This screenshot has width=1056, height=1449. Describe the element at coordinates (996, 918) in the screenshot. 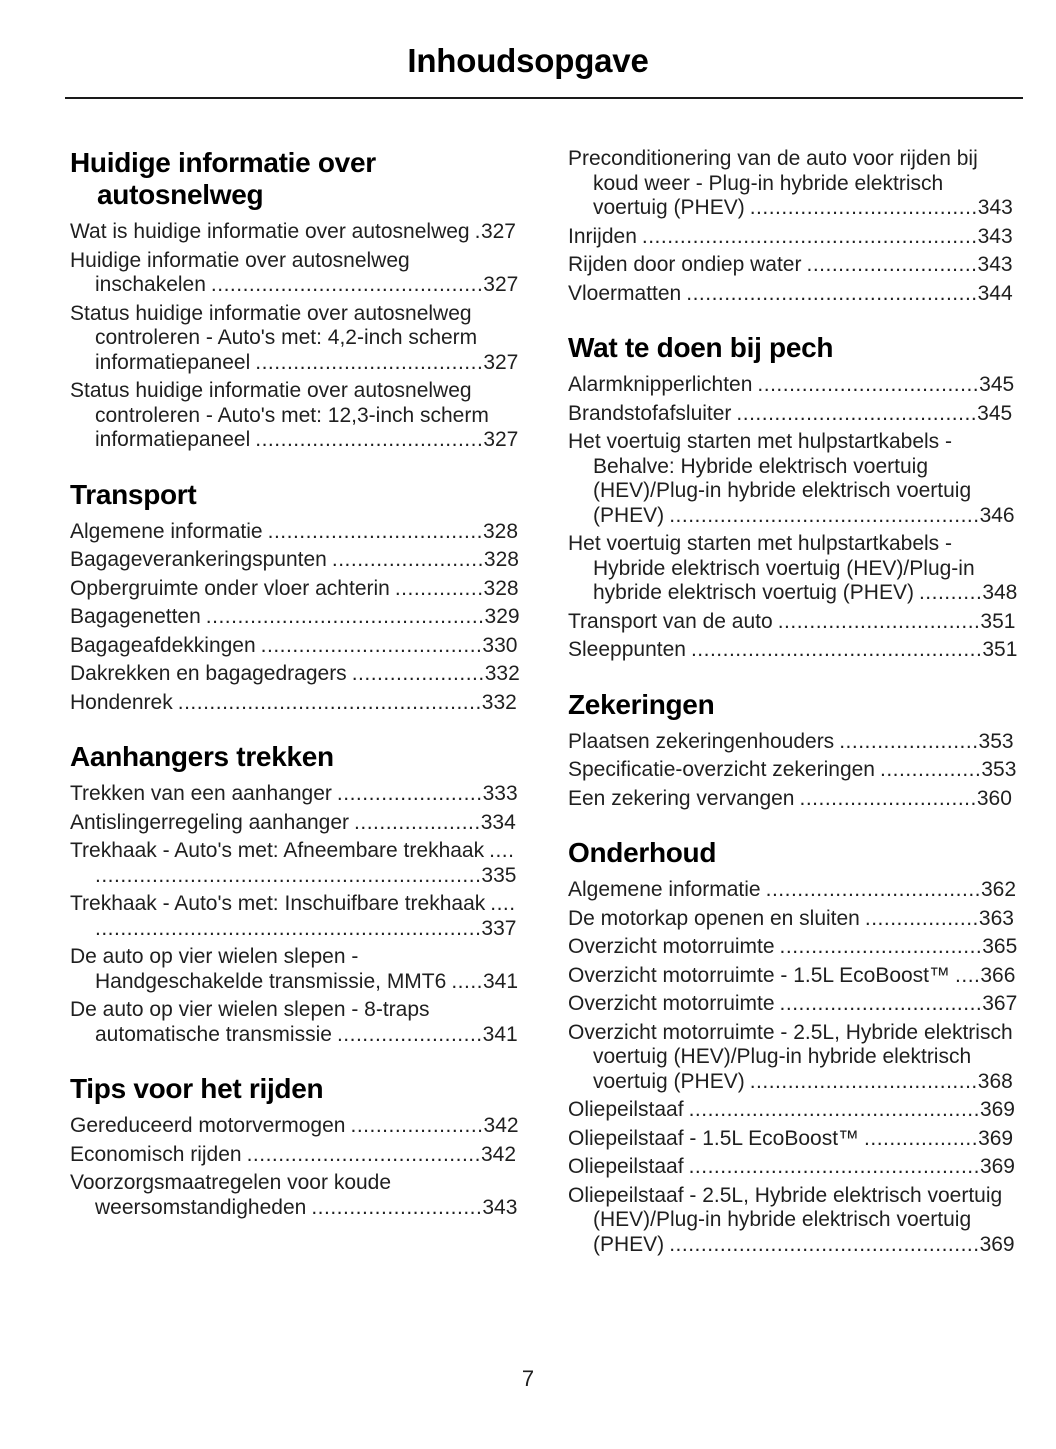

I see `toc-entry-page: 363` at that location.